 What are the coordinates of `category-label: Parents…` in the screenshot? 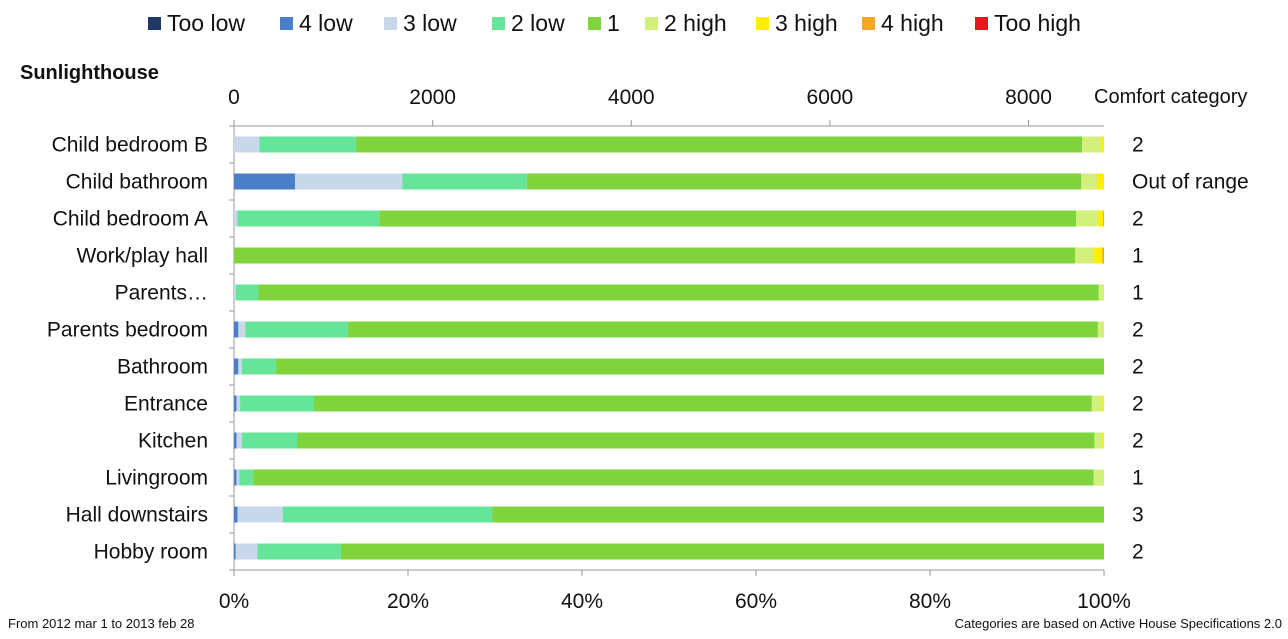 It's located at (161, 293).